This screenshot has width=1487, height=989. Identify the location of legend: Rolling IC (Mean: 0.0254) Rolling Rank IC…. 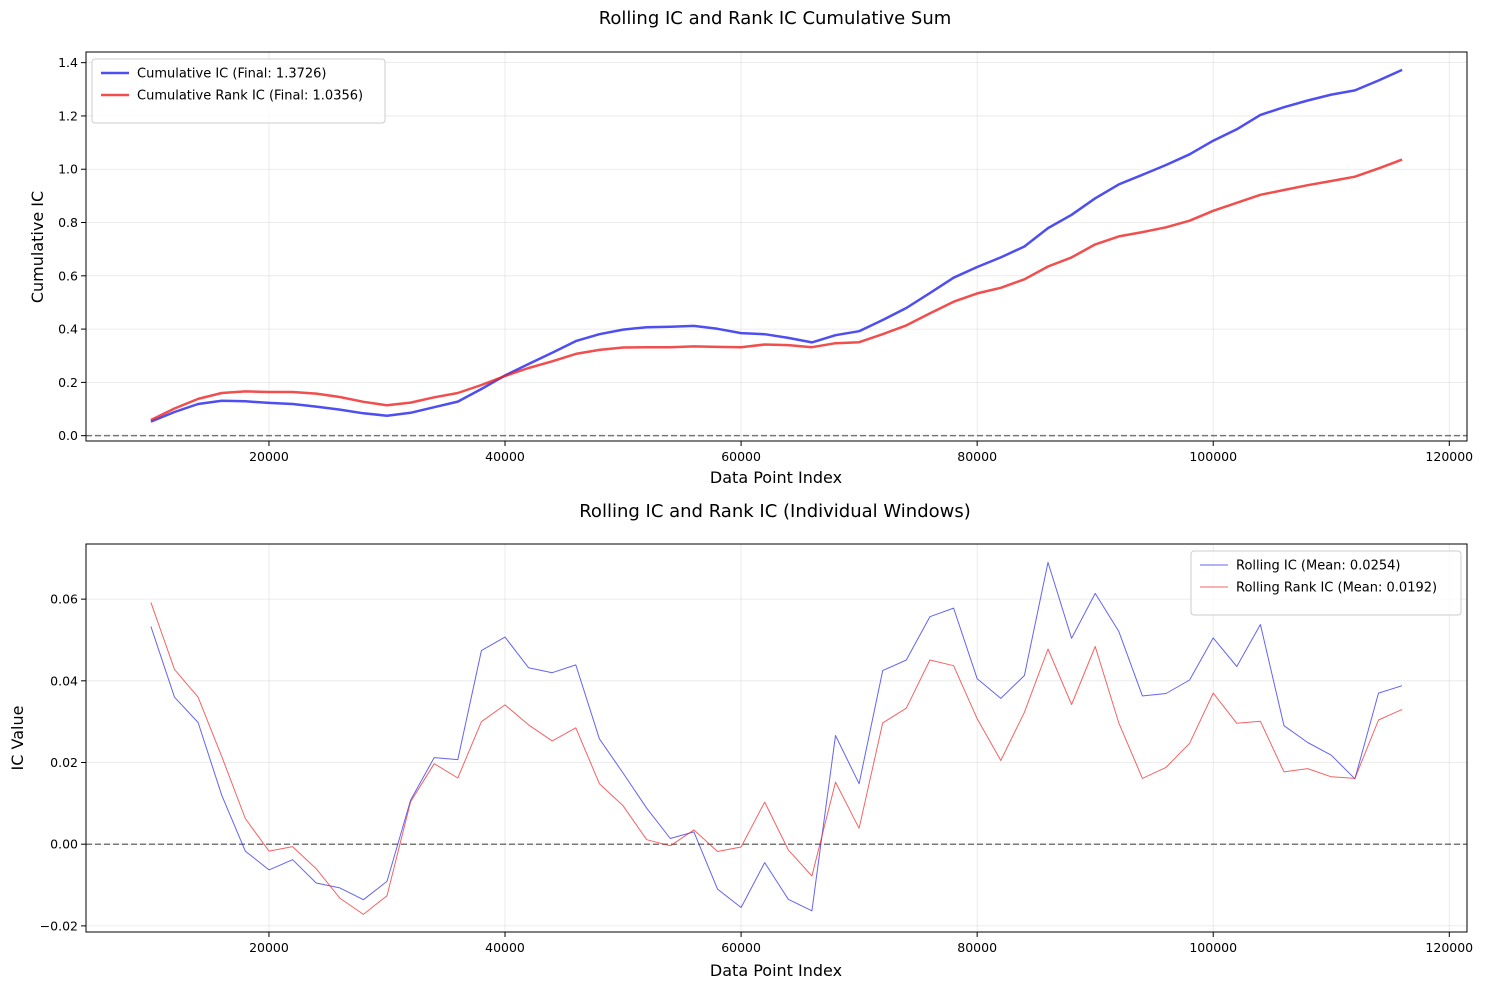
(1326, 583).